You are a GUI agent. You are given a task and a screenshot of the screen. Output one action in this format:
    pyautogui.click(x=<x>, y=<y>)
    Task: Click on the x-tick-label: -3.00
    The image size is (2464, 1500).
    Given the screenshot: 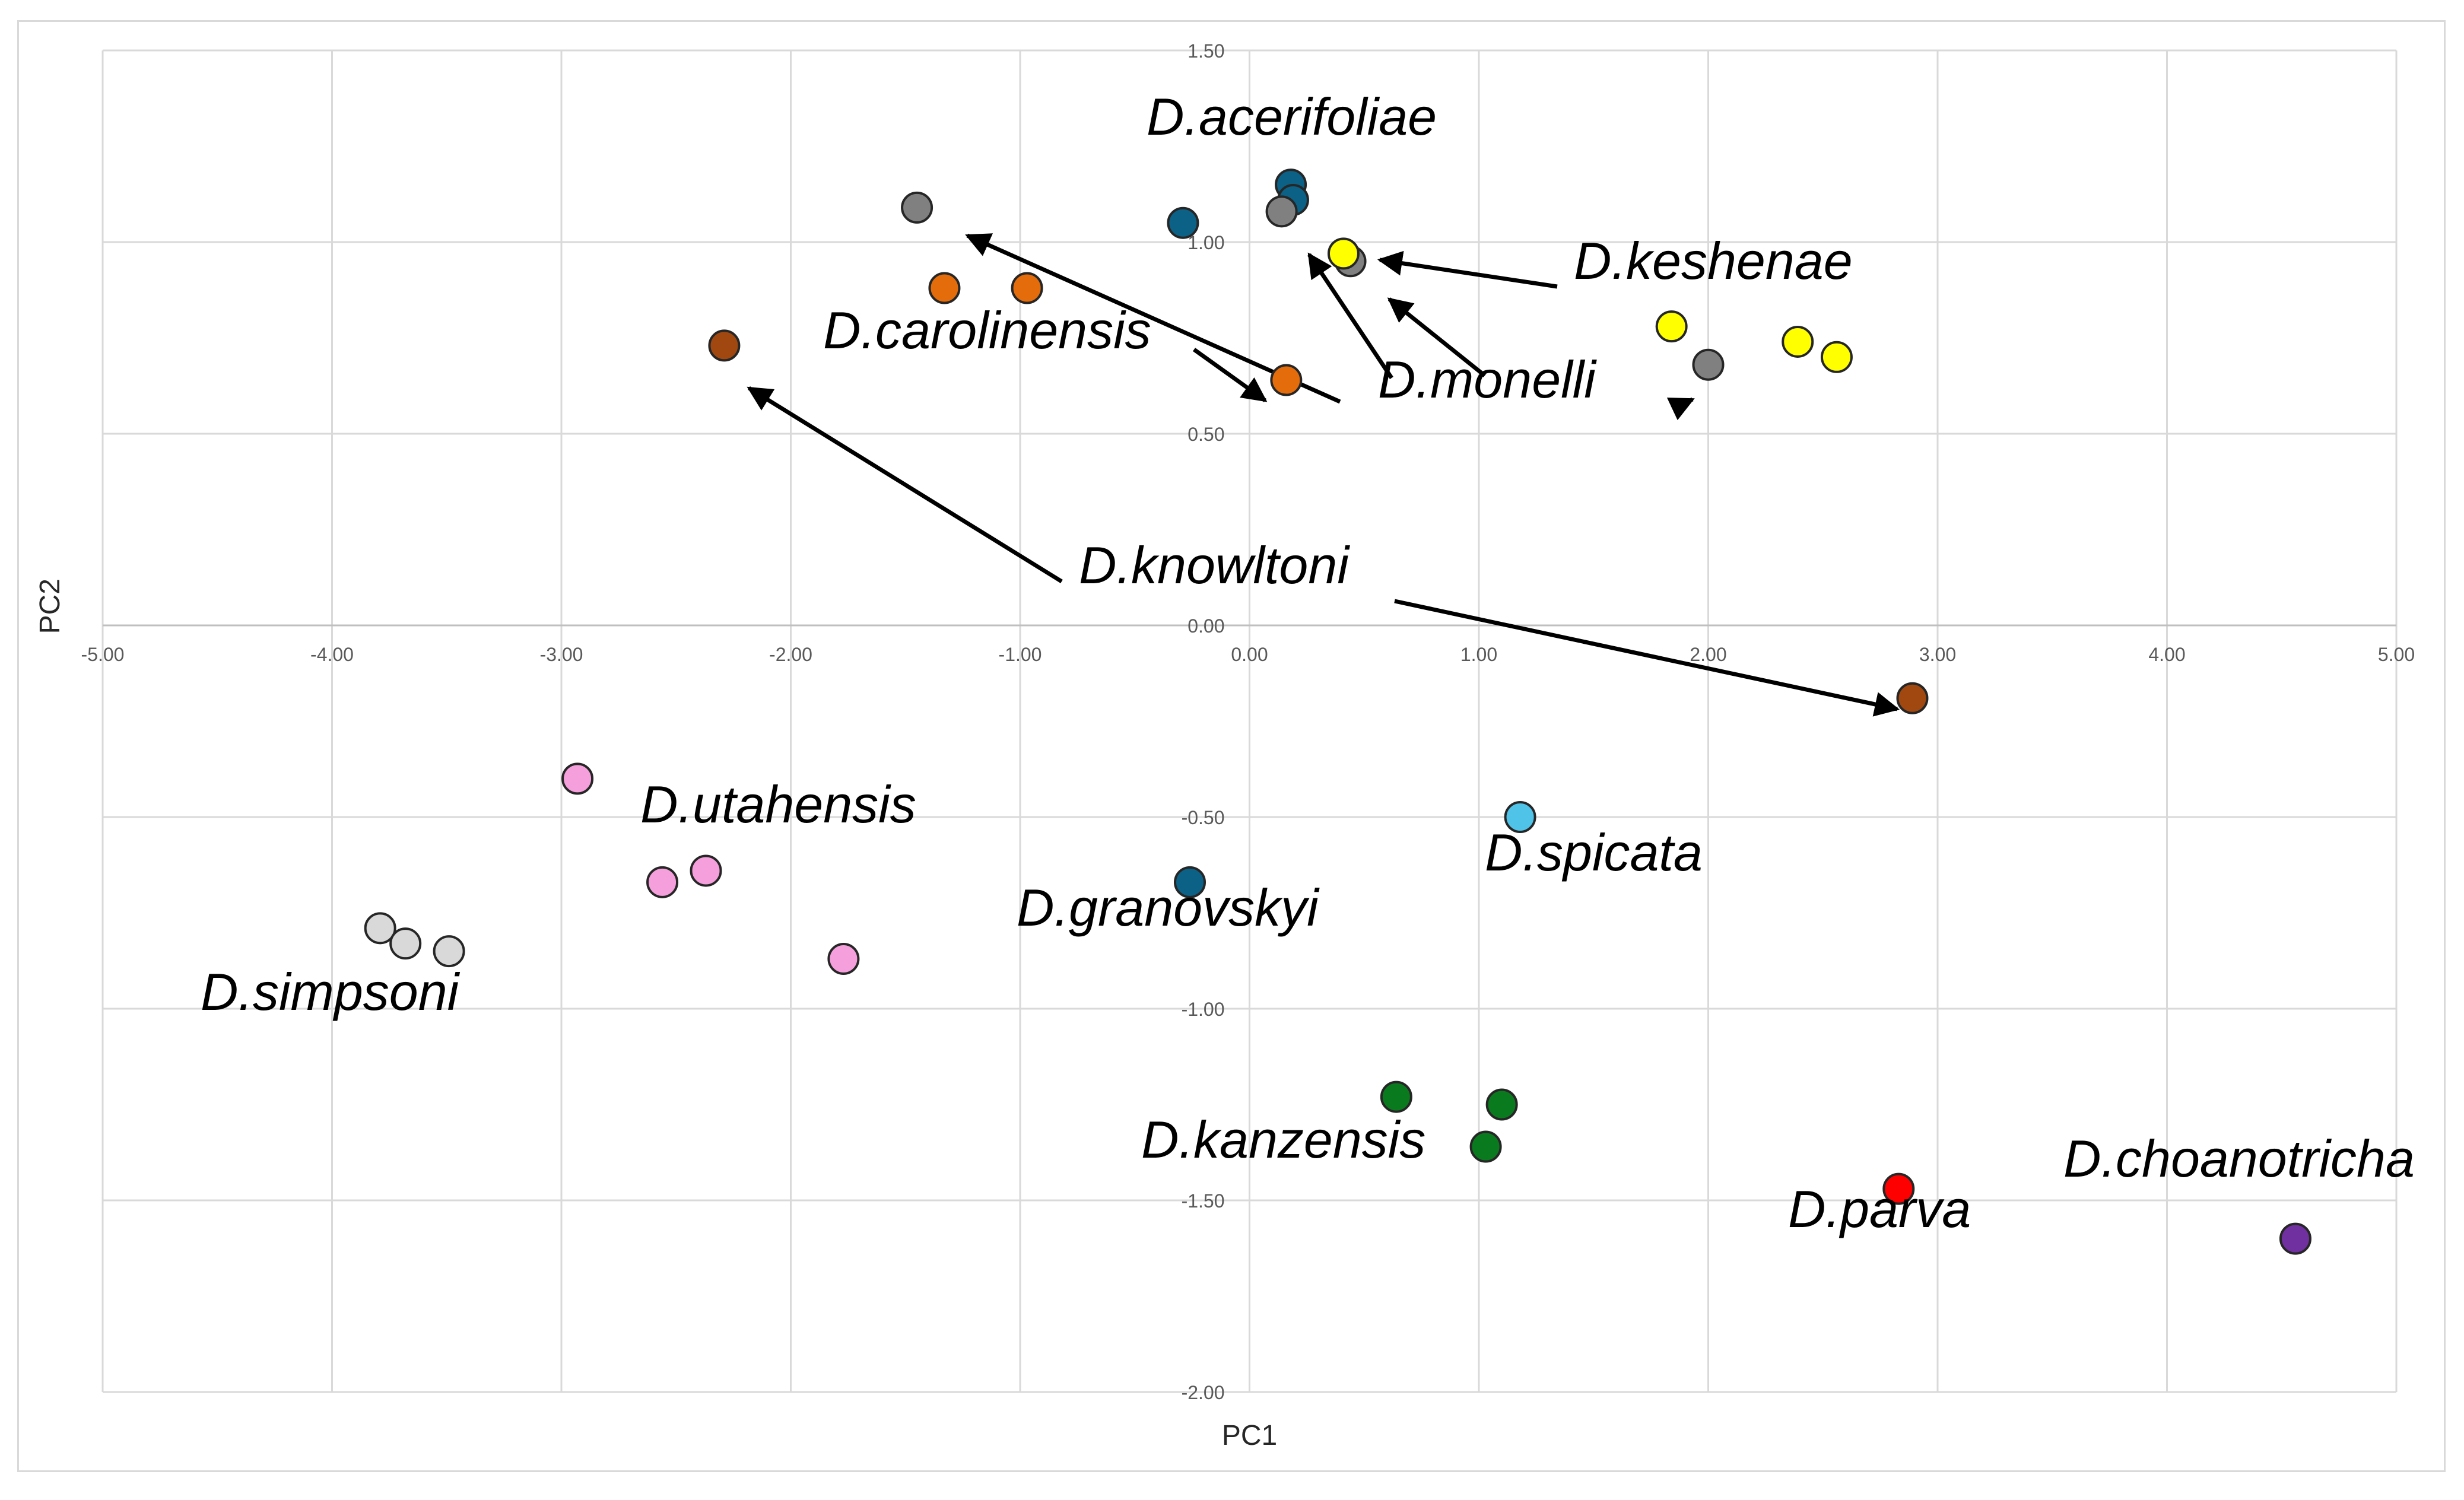 What is the action you would take?
    pyautogui.click(x=561, y=655)
    